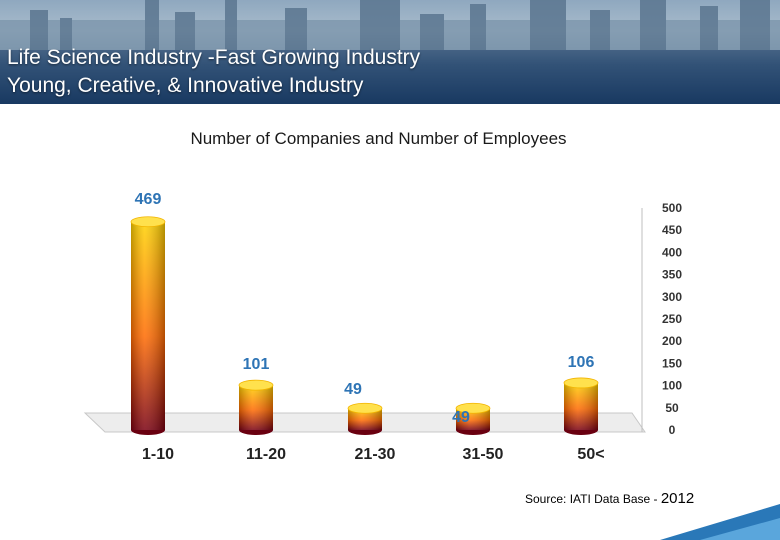  I want to click on y-tick-label: 0, so click(672, 430).